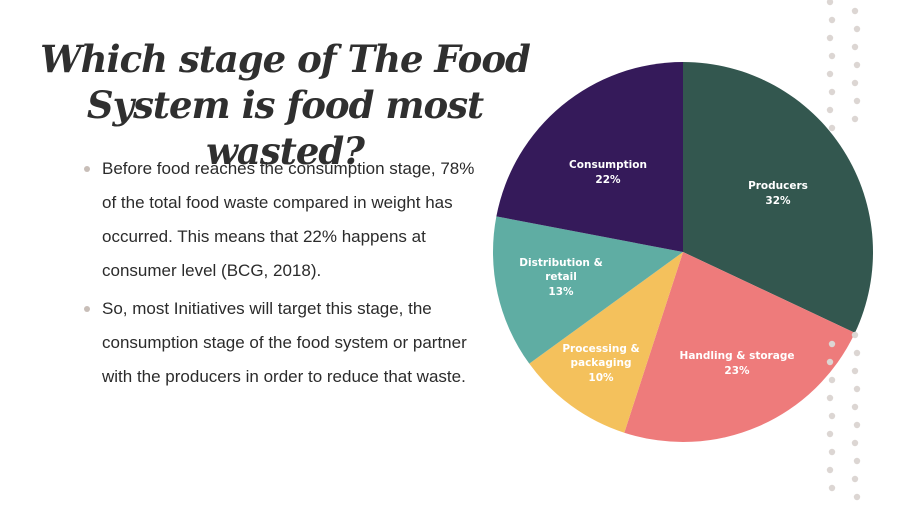 This screenshot has height=505, width=900. What do you see at coordinates (285, 59) in the screenshot?
I see `title-line-1: Which stage of The Food` at bounding box center [285, 59].